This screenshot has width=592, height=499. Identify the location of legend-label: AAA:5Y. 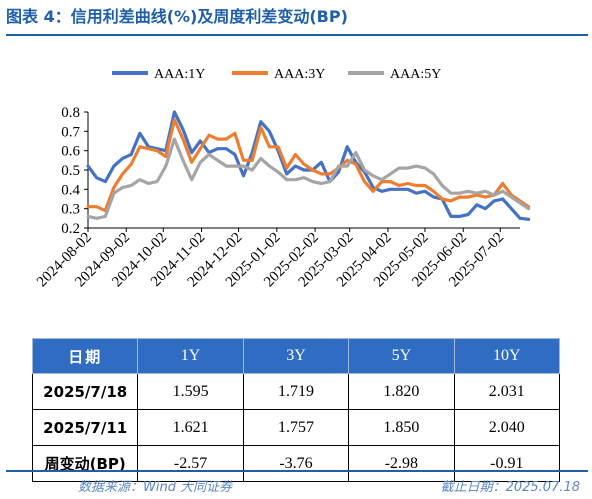
(415, 74).